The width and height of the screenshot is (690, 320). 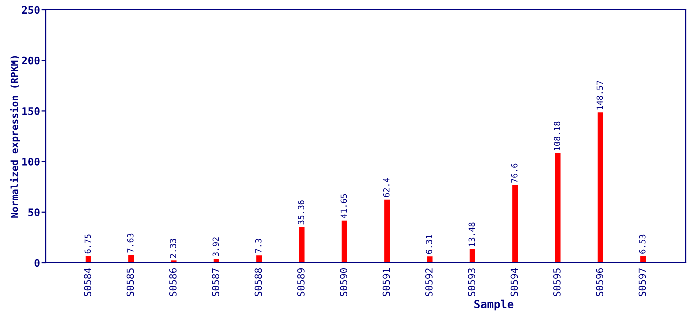 What do you see at coordinates (258, 282) in the screenshot?
I see `x-tick-label: S0588` at bounding box center [258, 282].